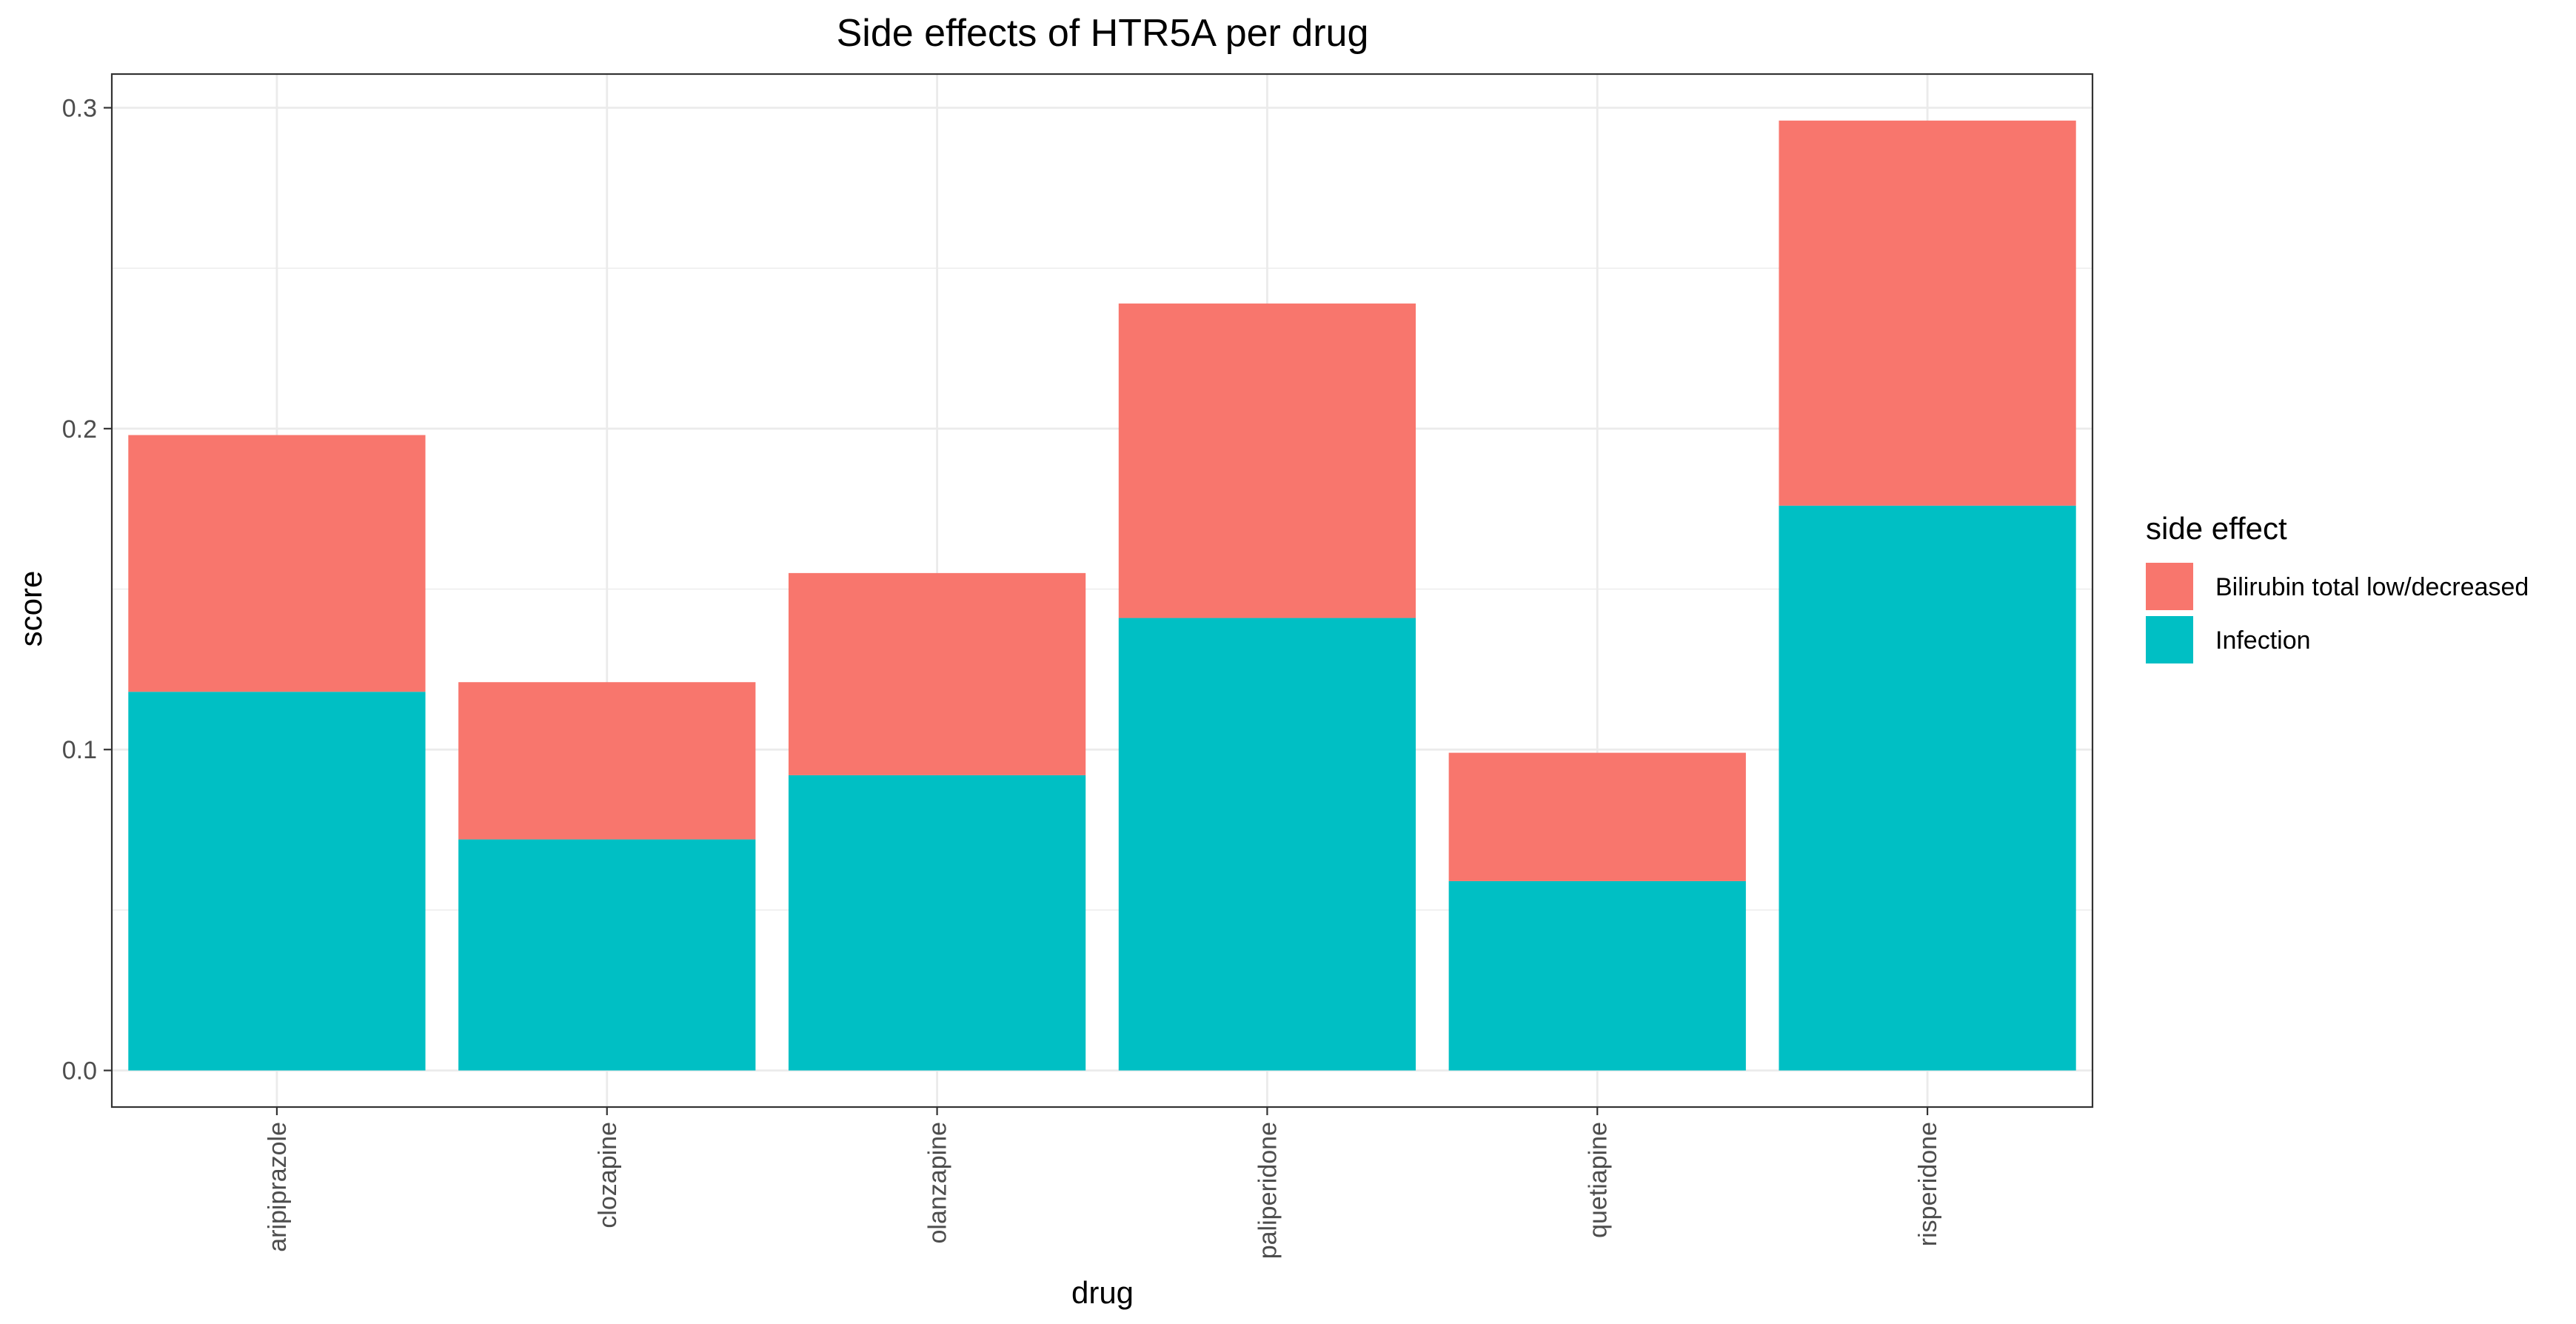  What do you see at coordinates (1267, 460) in the screenshot?
I see `bar-paliperidone-bilirubin-total-low-decreased` at bounding box center [1267, 460].